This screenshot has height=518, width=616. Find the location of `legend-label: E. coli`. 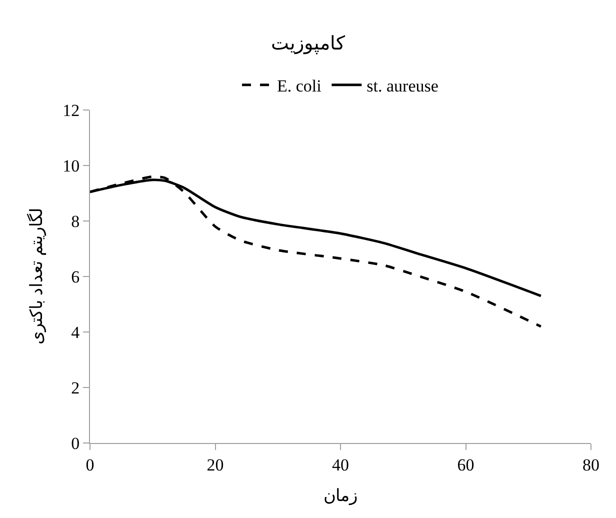

legend-label: E. coli is located at coordinates (299, 86).